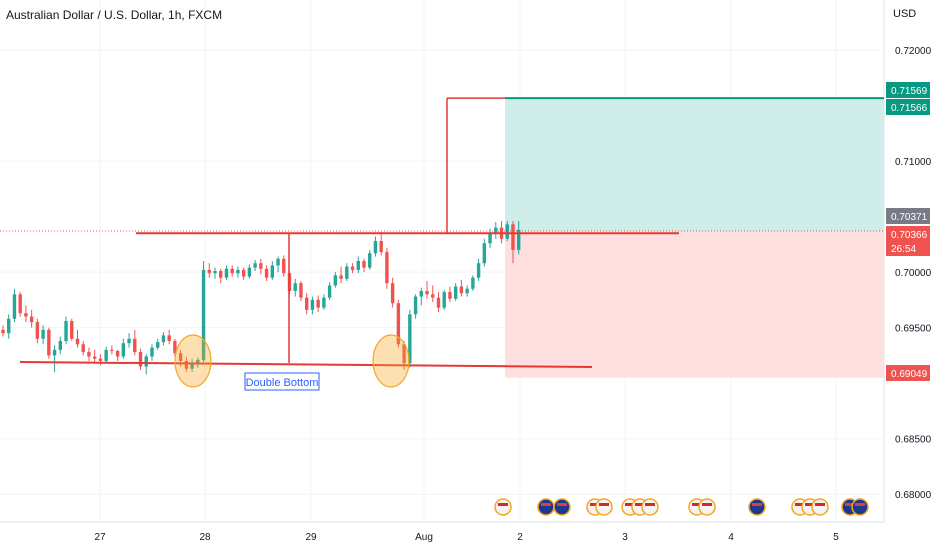 The width and height of the screenshot is (932, 550). I want to click on stop-price-tag: 0.69049, so click(909, 374).